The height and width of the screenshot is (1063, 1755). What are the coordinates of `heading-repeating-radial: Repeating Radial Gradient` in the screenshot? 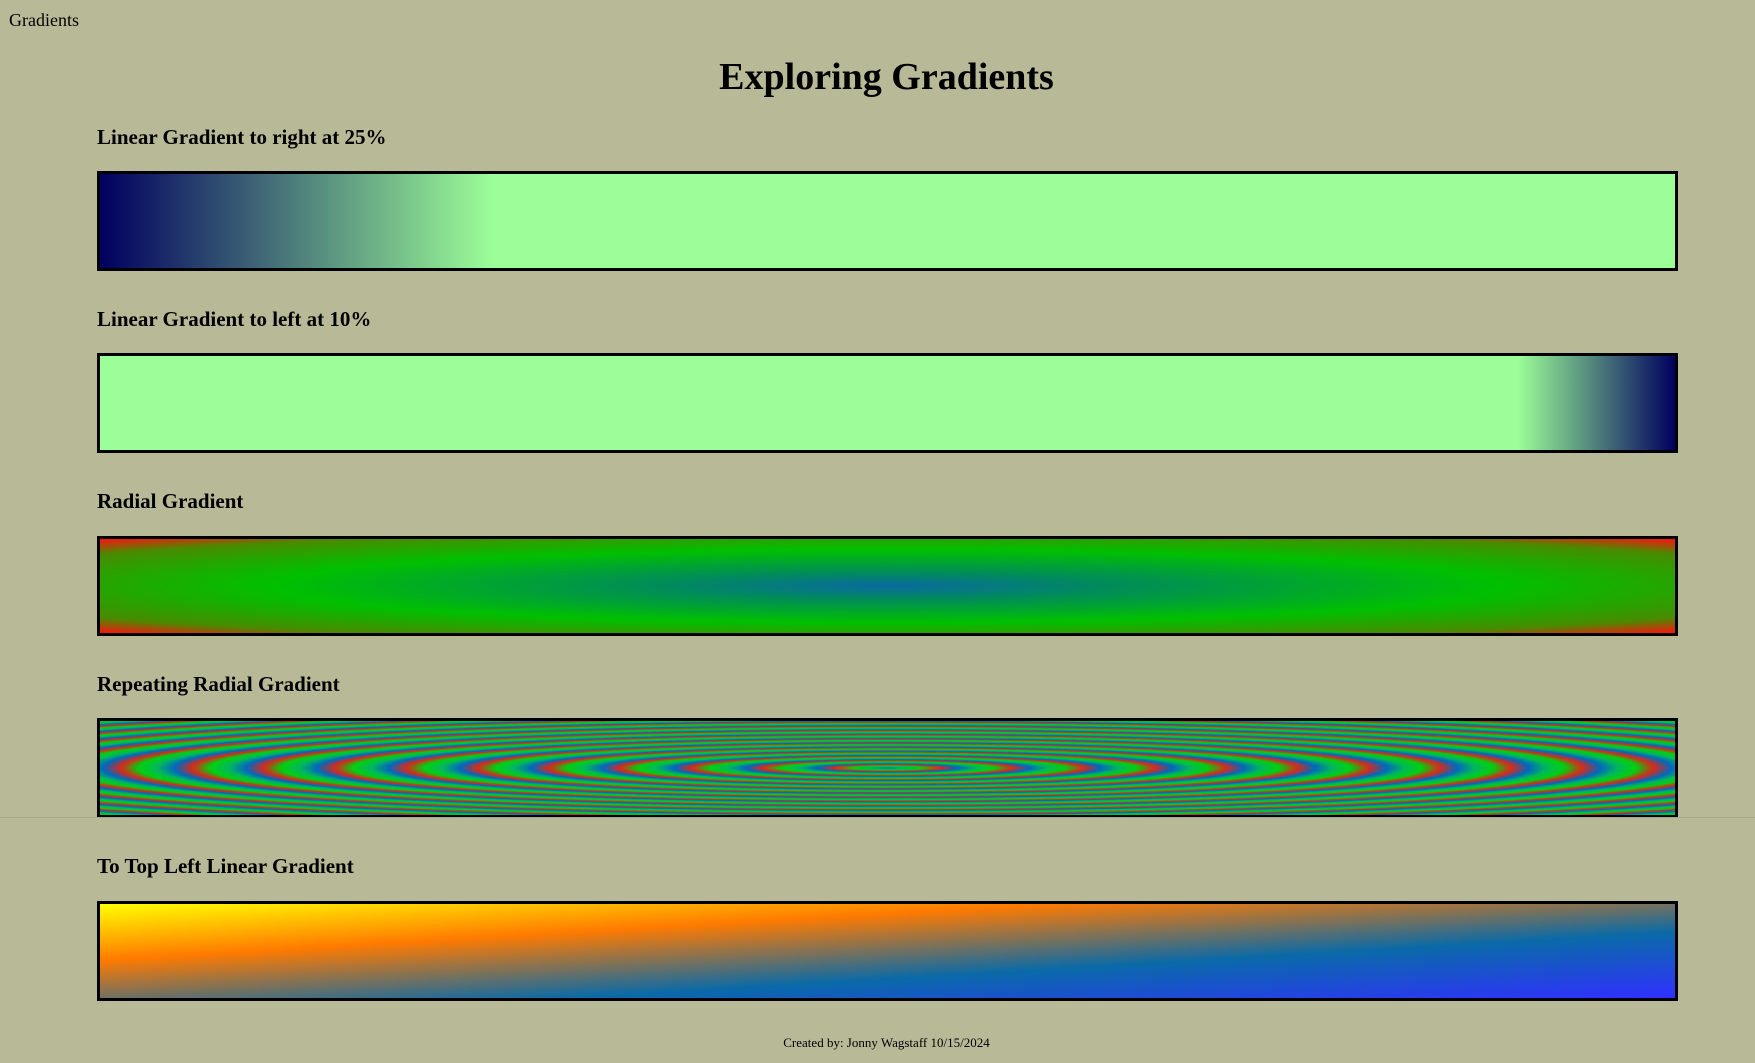 It's located at (218, 684).